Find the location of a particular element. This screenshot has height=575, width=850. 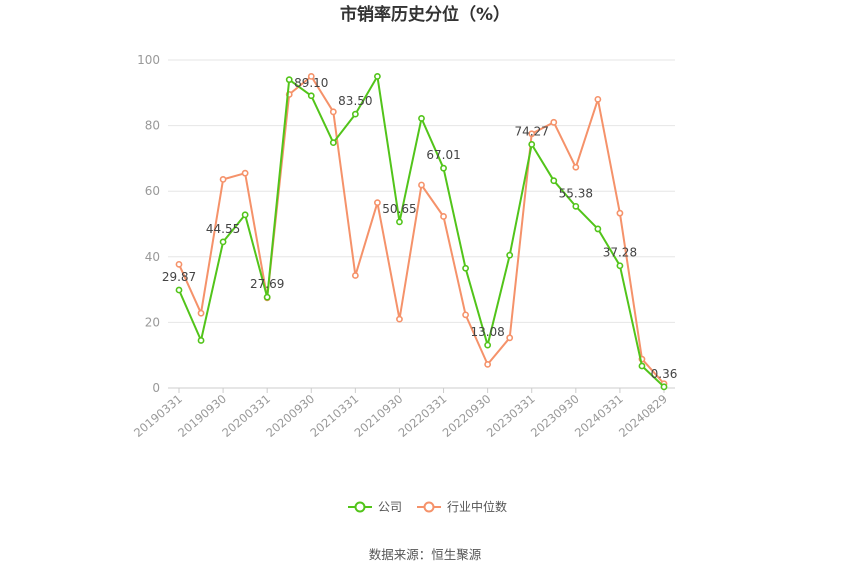

data-label: 27.69 is located at coordinates (267, 284).